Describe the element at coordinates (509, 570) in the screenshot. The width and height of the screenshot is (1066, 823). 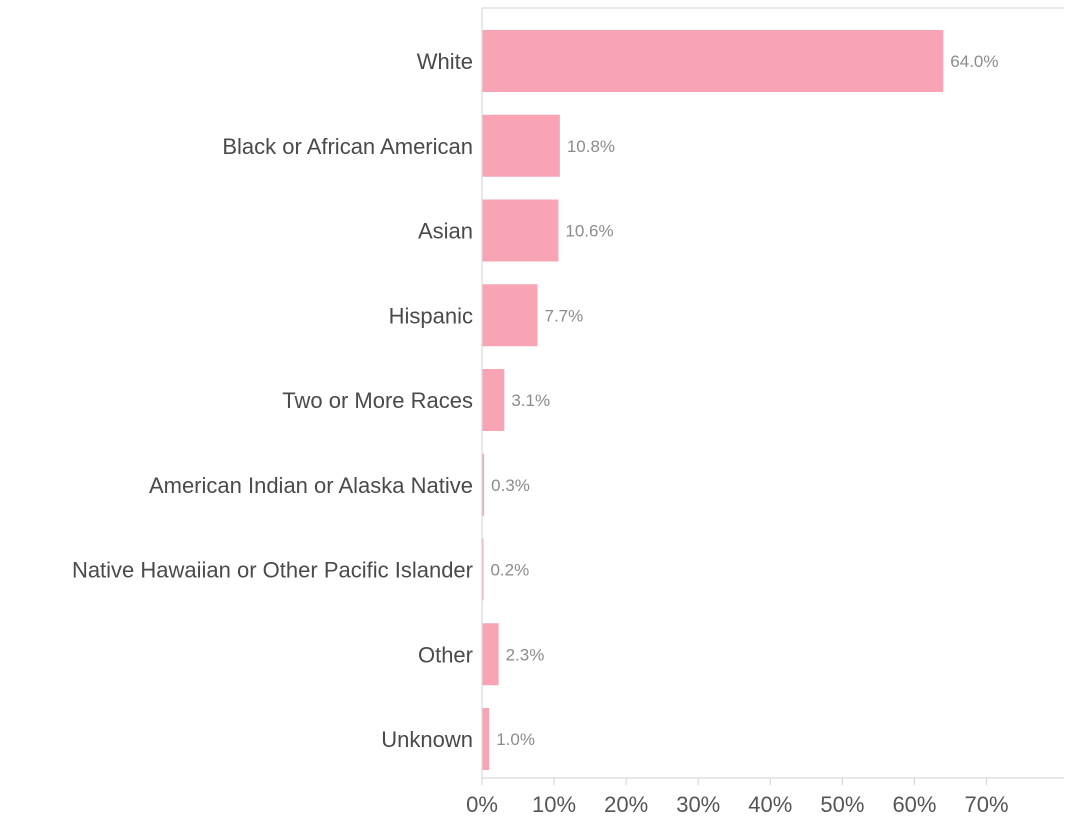
I see `value-label-native-hawaiian-or-other-pacific-islander: 0.2%` at that location.